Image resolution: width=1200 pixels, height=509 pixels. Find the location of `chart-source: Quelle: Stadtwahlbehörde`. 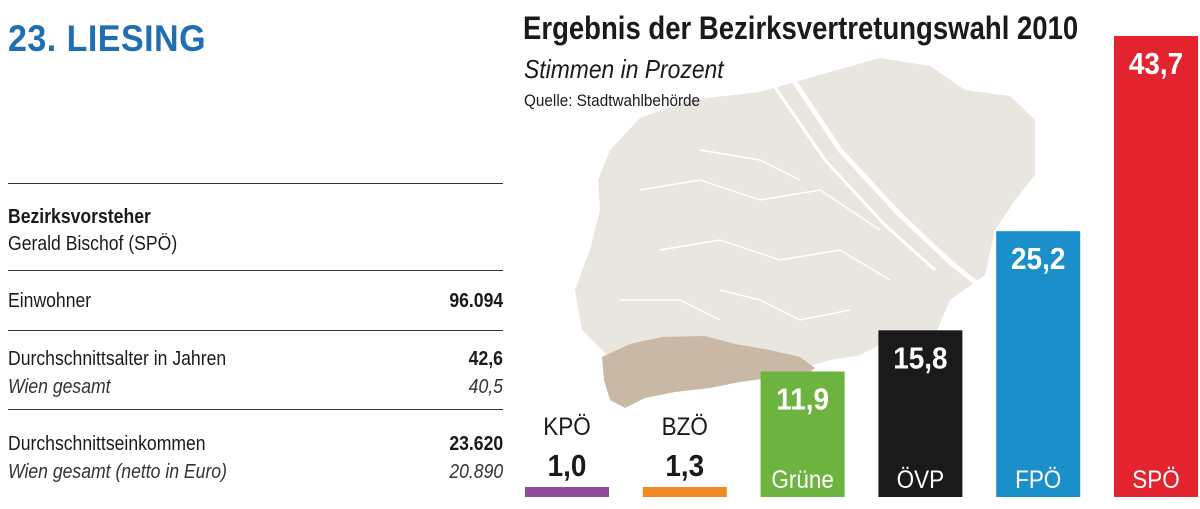

chart-source: Quelle: Stadtwahlbehörde is located at coordinates (612, 100).